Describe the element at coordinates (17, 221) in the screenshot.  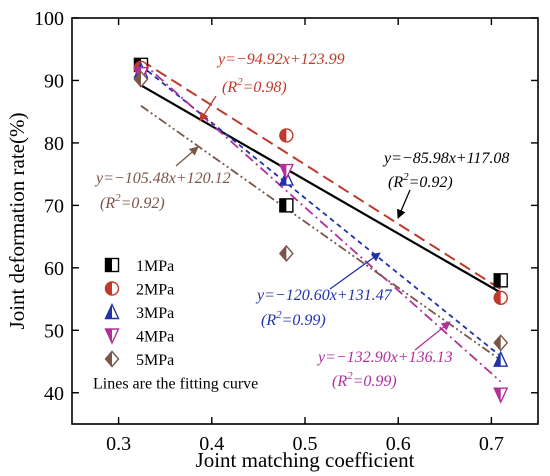
I see `y-axis-title: Joint deformation rate(%)` at that location.